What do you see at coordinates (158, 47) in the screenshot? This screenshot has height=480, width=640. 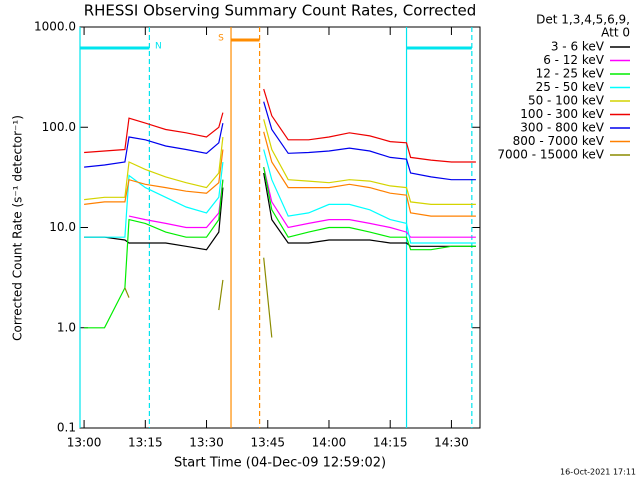 I see `interval-label: N` at bounding box center [158, 47].